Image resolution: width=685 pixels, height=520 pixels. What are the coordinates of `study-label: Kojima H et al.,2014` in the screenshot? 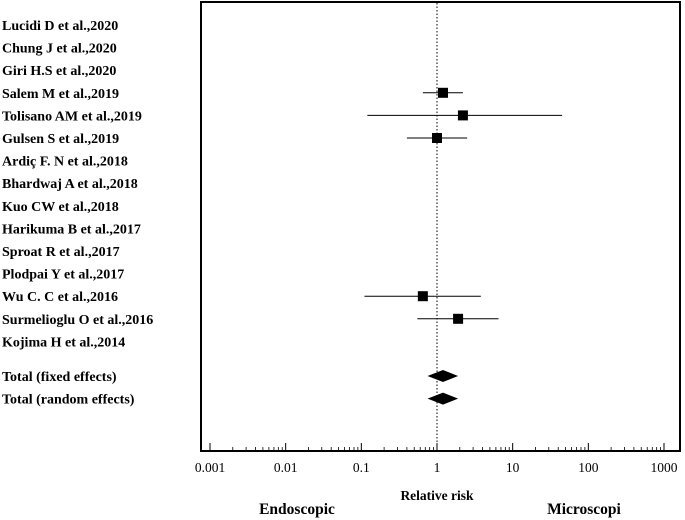 It's located at (63, 342).